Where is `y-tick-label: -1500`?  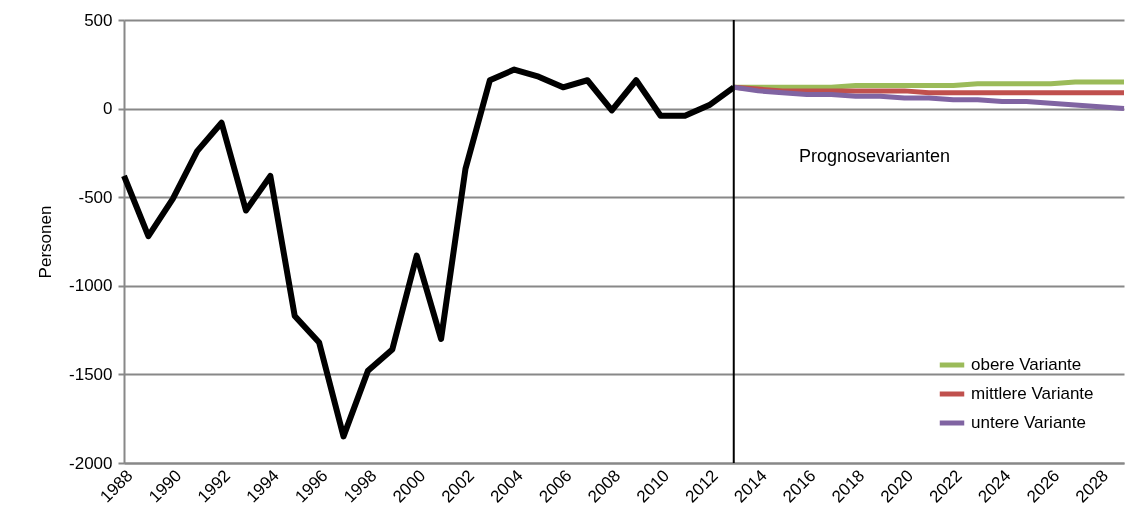 y-tick-label: -1500 is located at coordinates (91, 374).